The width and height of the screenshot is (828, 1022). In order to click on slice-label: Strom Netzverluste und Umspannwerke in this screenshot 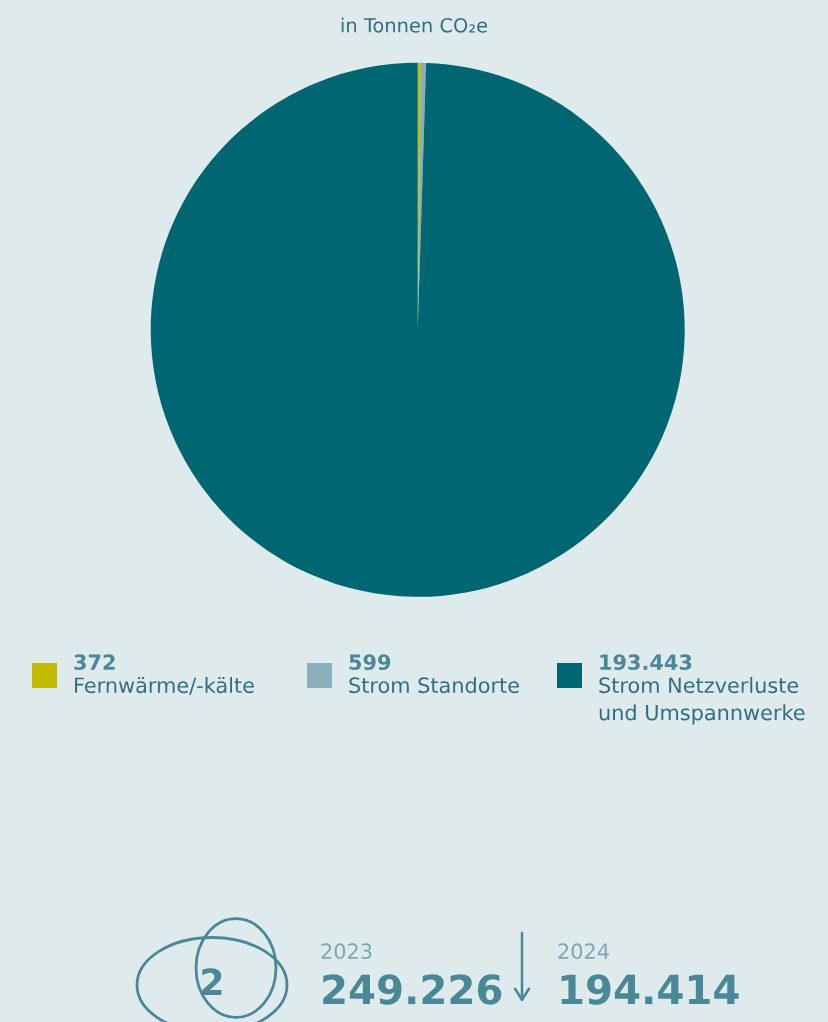, I will do `click(702, 701)`.